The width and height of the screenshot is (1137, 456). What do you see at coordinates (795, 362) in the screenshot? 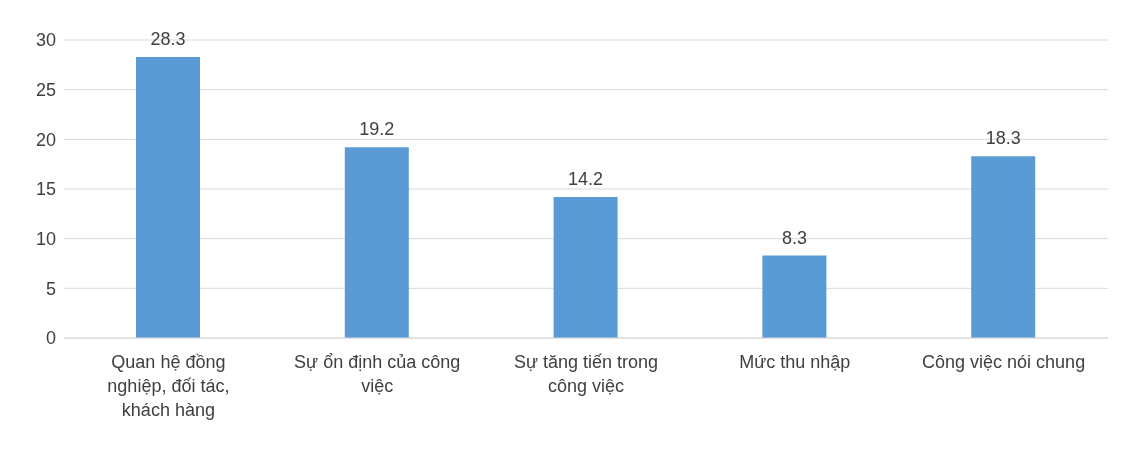
I see `x-tick-label: Mức thu nhập` at bounding box center [795, 362].